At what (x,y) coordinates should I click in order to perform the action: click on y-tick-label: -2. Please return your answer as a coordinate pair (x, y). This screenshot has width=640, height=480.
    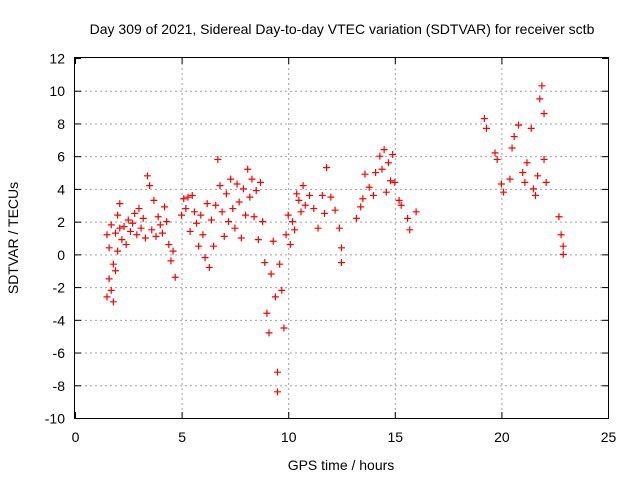
    Looking at the image, I should click on (59, 288).